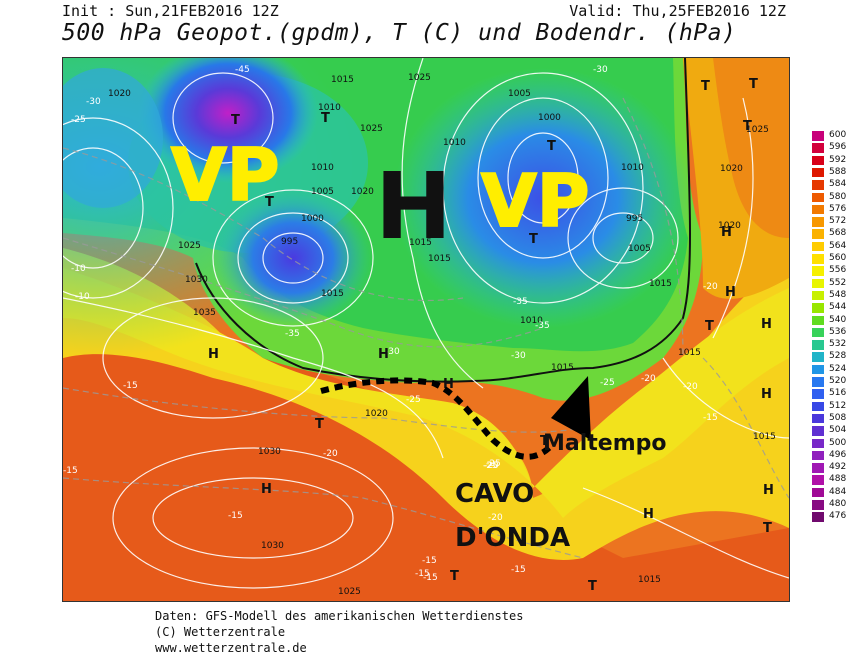 This screenshot has width=850, height=657. I want to click on legend-value: 592, so click(838, 159).